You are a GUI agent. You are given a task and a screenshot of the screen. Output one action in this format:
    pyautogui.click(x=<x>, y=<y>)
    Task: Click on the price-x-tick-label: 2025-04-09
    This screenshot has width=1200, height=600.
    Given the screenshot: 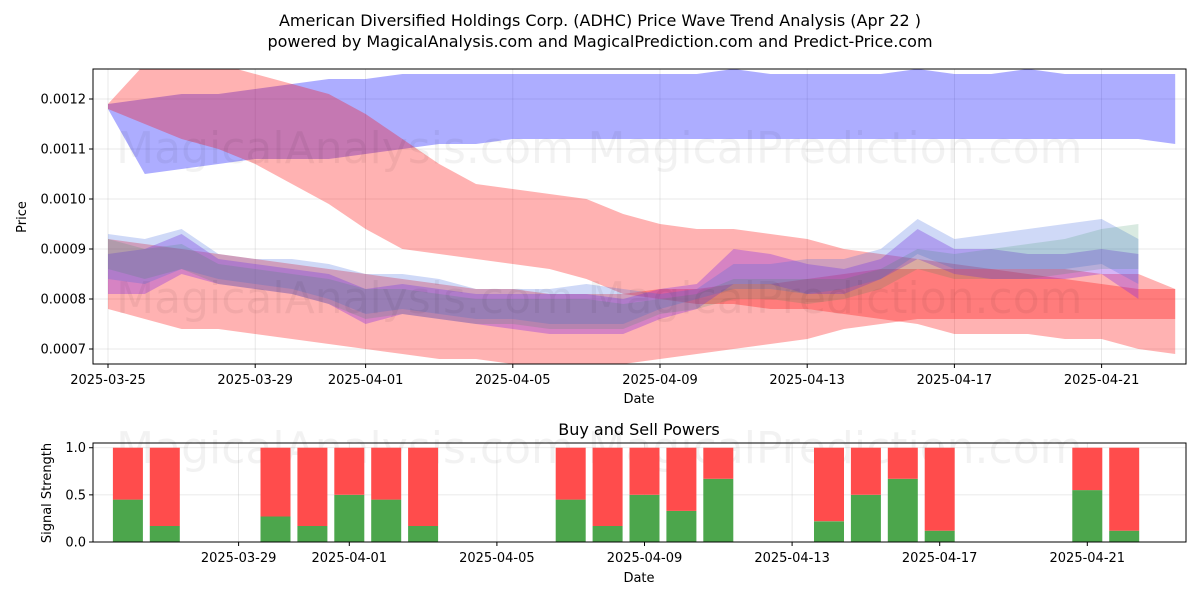 What is the action you would take?
    pyautogui.click(x=660, y=380)
    